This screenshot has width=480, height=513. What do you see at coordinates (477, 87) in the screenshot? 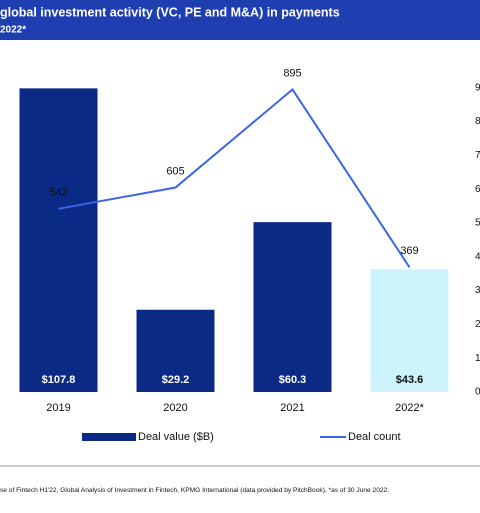
I see `y2-tick-label: 9` at bounding box center [477, 87].